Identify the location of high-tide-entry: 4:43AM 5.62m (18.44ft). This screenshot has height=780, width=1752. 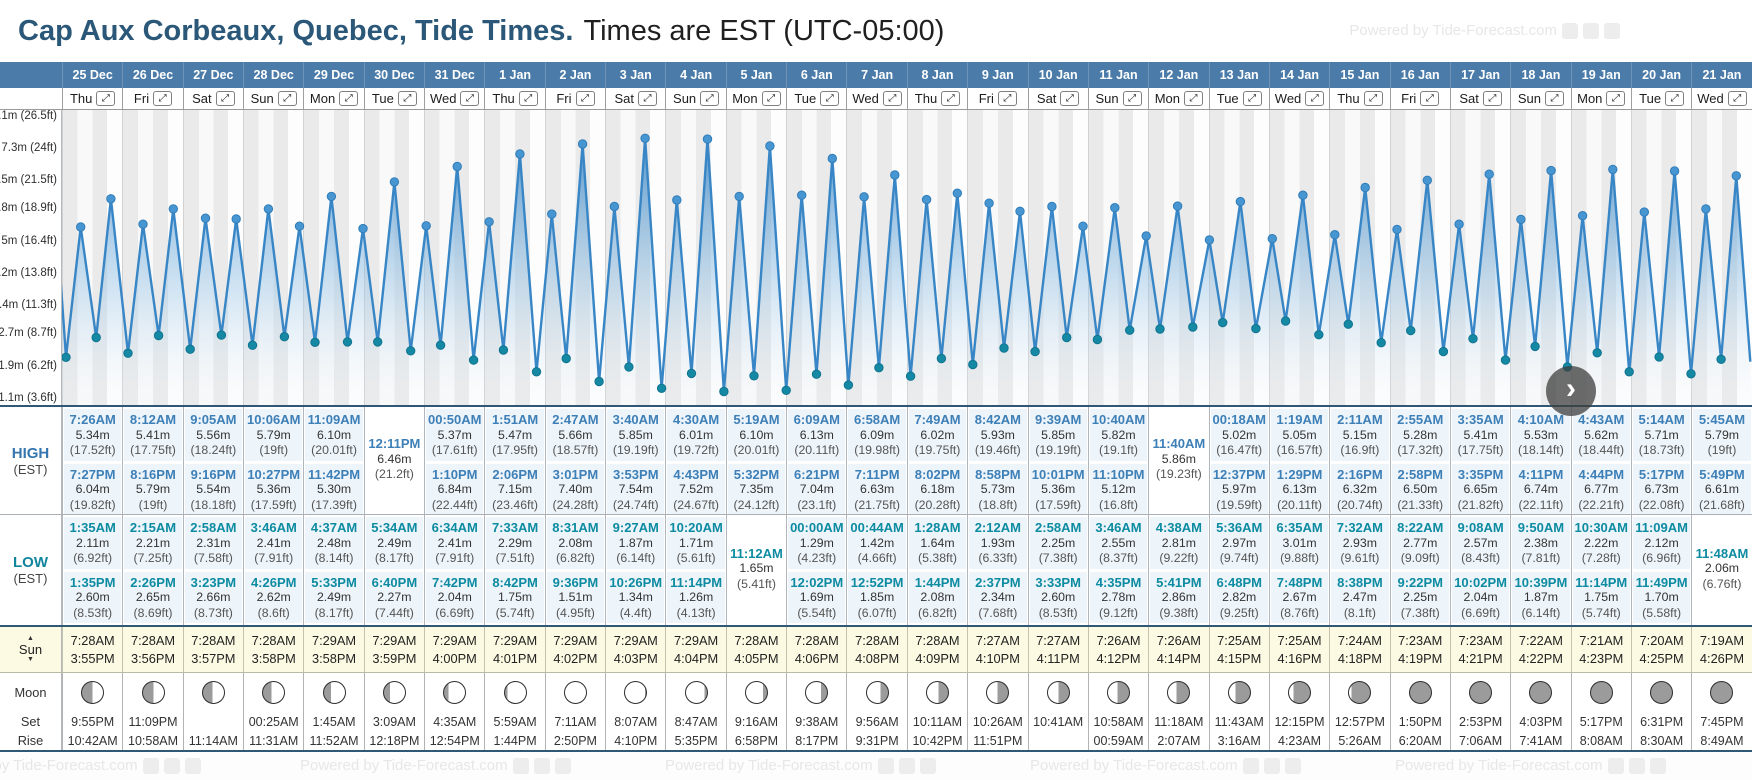
(1601, 435).